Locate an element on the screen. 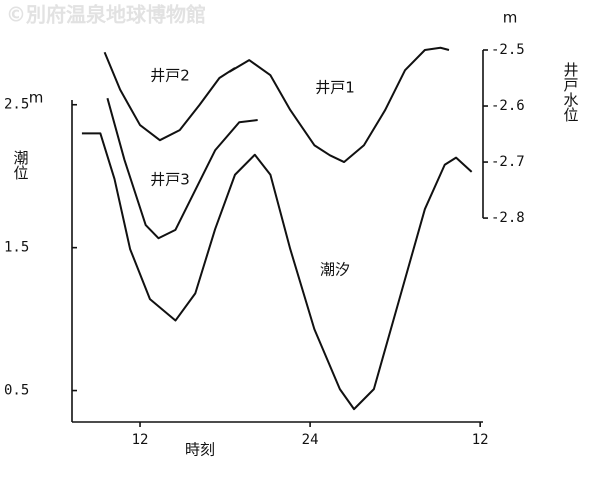 Image resolution: width=600 pixels, height=484 pixels. y-axis-unit: m is located at coordinates (36, 98).